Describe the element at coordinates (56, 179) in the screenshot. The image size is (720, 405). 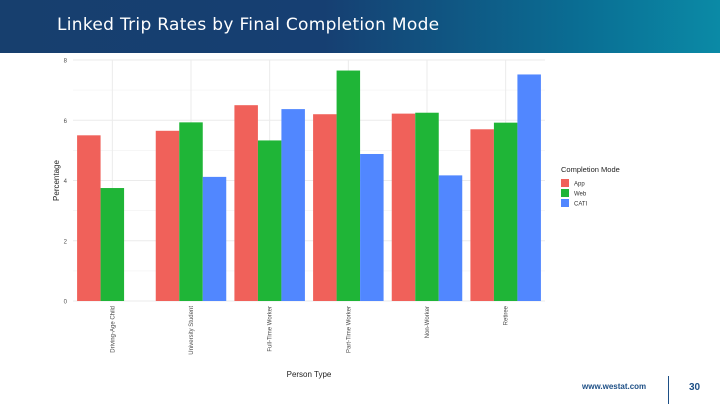
I see `y-axis-title: Percentage` at that location.